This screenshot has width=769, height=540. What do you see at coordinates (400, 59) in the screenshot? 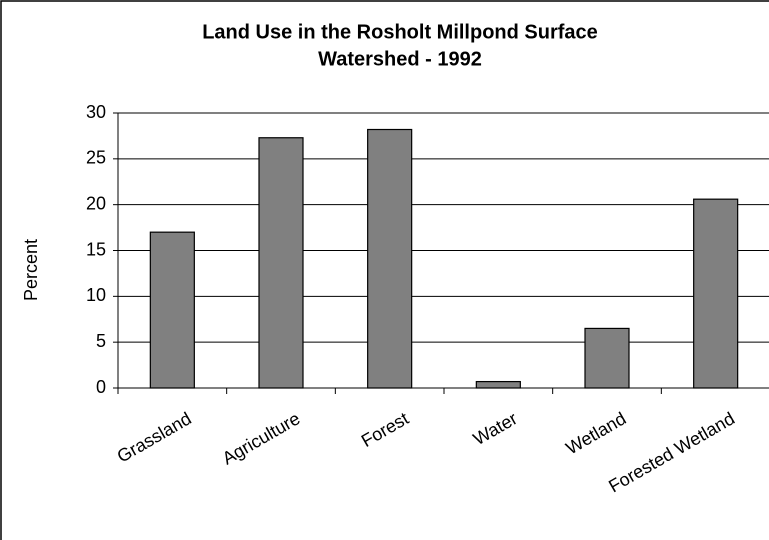
I see `chart-title: Watershed - 1992` at bounding box center [400, 59].